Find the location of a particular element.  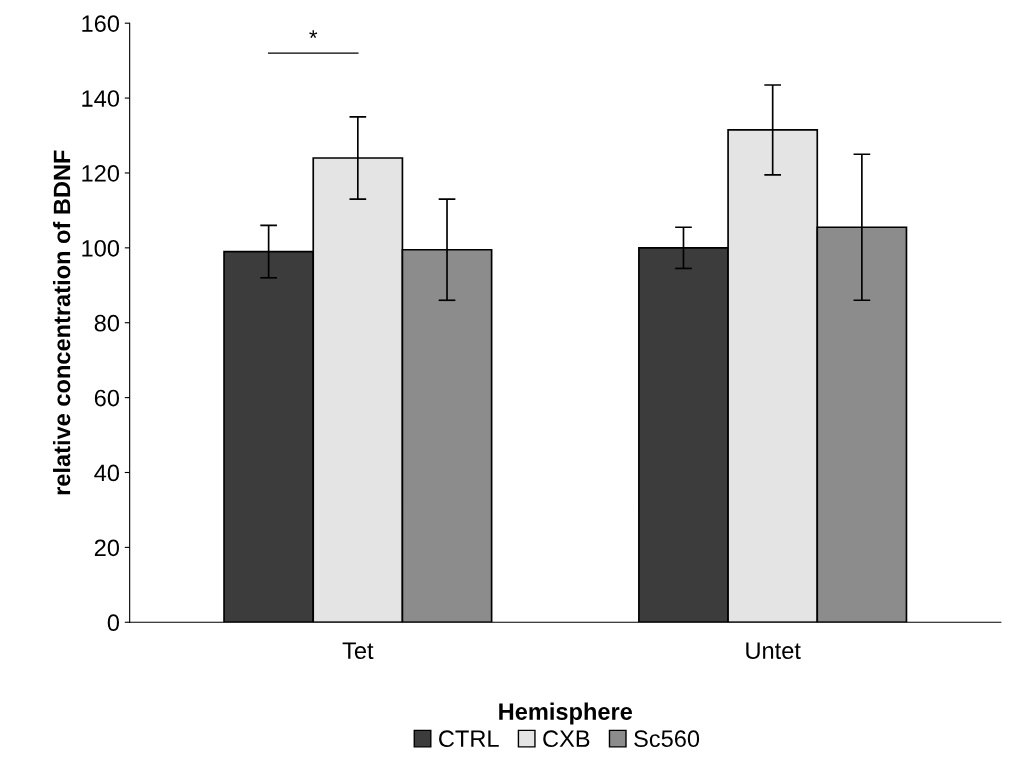

y-tick-label: 160 is located at coordinates (101, 23).